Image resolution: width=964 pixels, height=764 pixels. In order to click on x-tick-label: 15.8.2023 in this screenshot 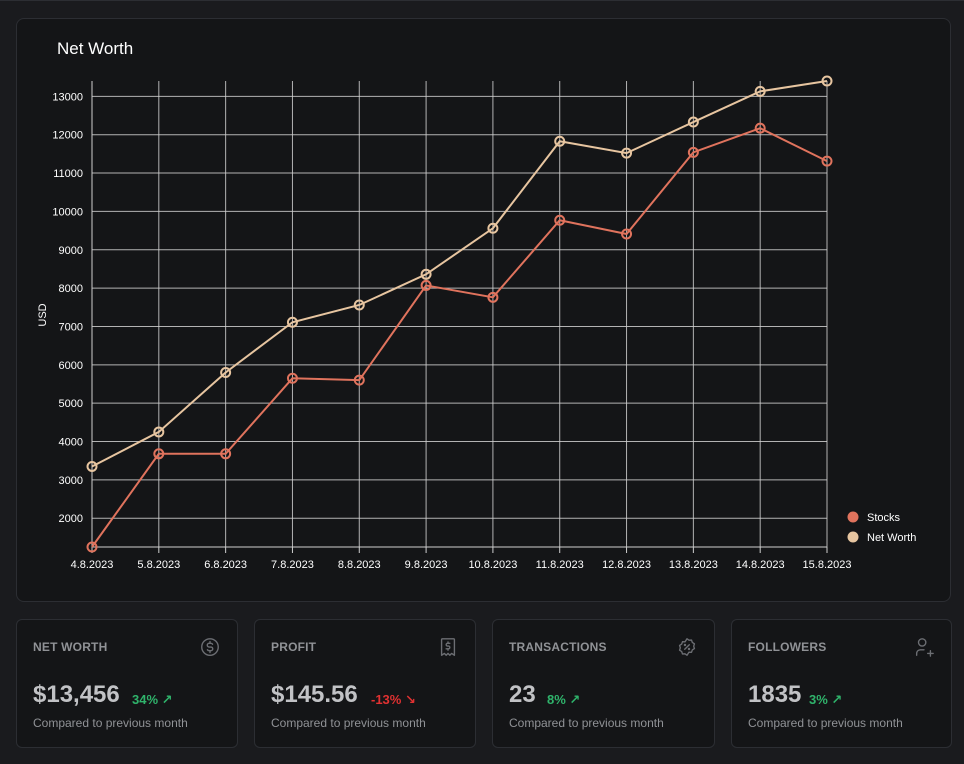, I will do `click(827, 565)`.